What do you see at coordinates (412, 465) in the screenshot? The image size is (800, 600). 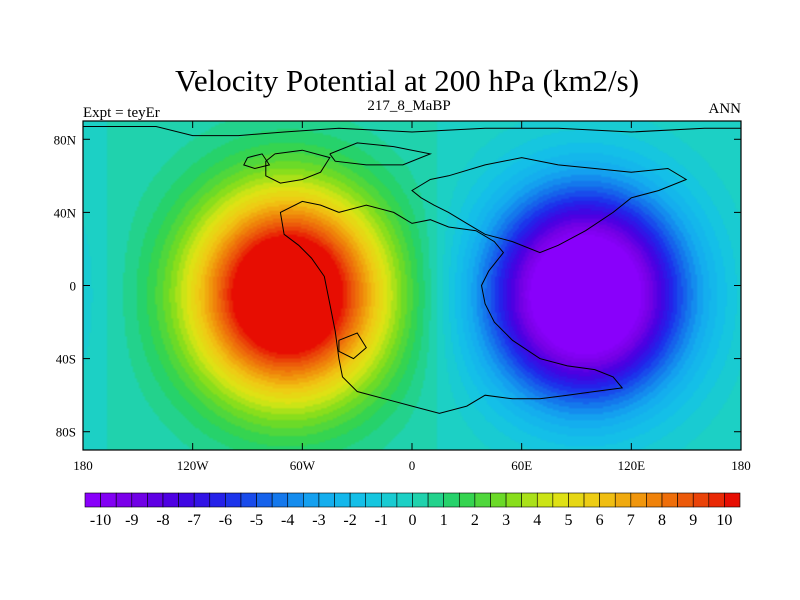 I see `x-tick-label: 0` at bounding box center [412, 465].